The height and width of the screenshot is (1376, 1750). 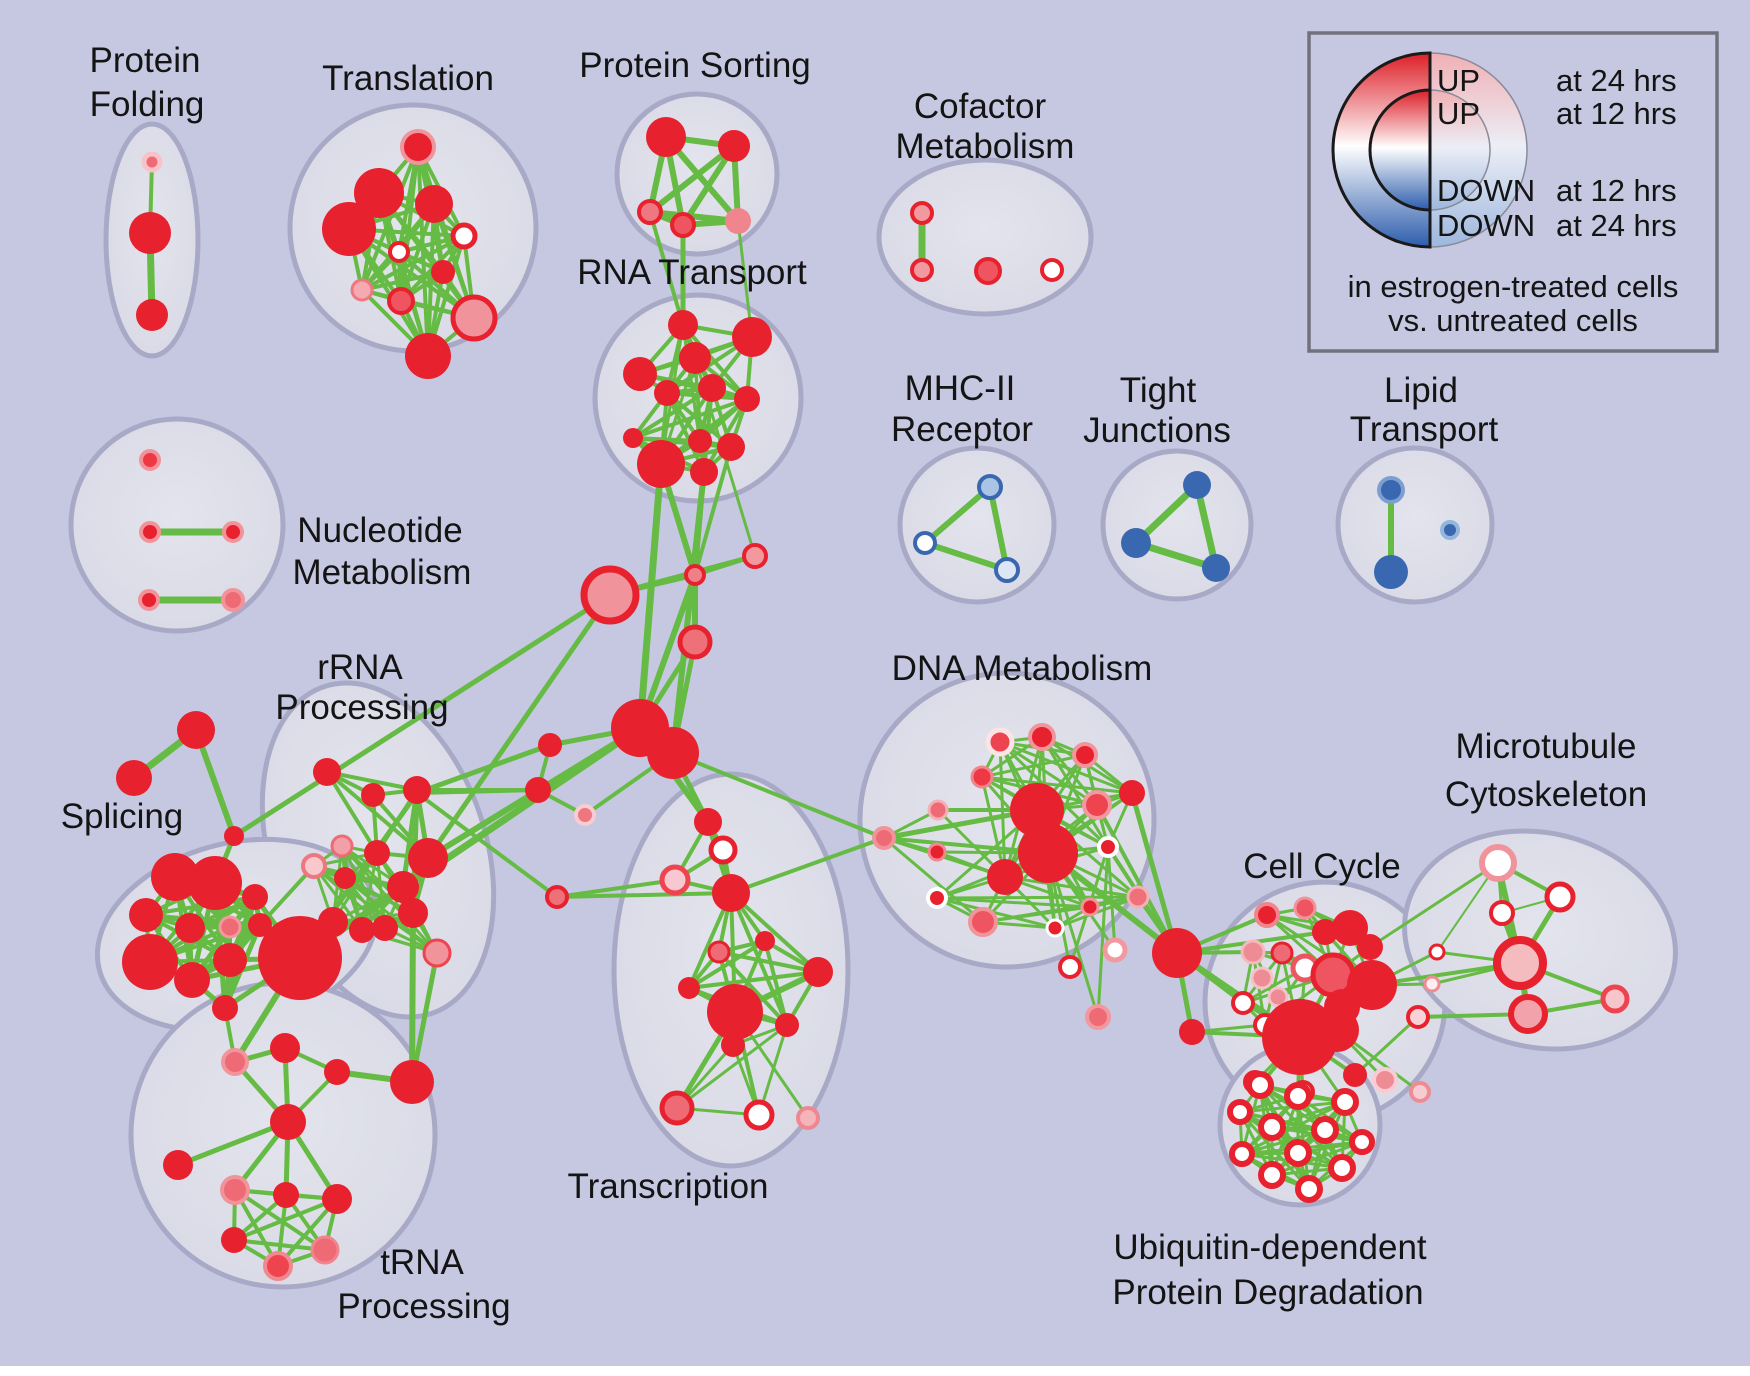 What do you see at coordinates (333, 922) in the screenshot?
I see `gene-node-rr10` at bounding box center [333, 922].